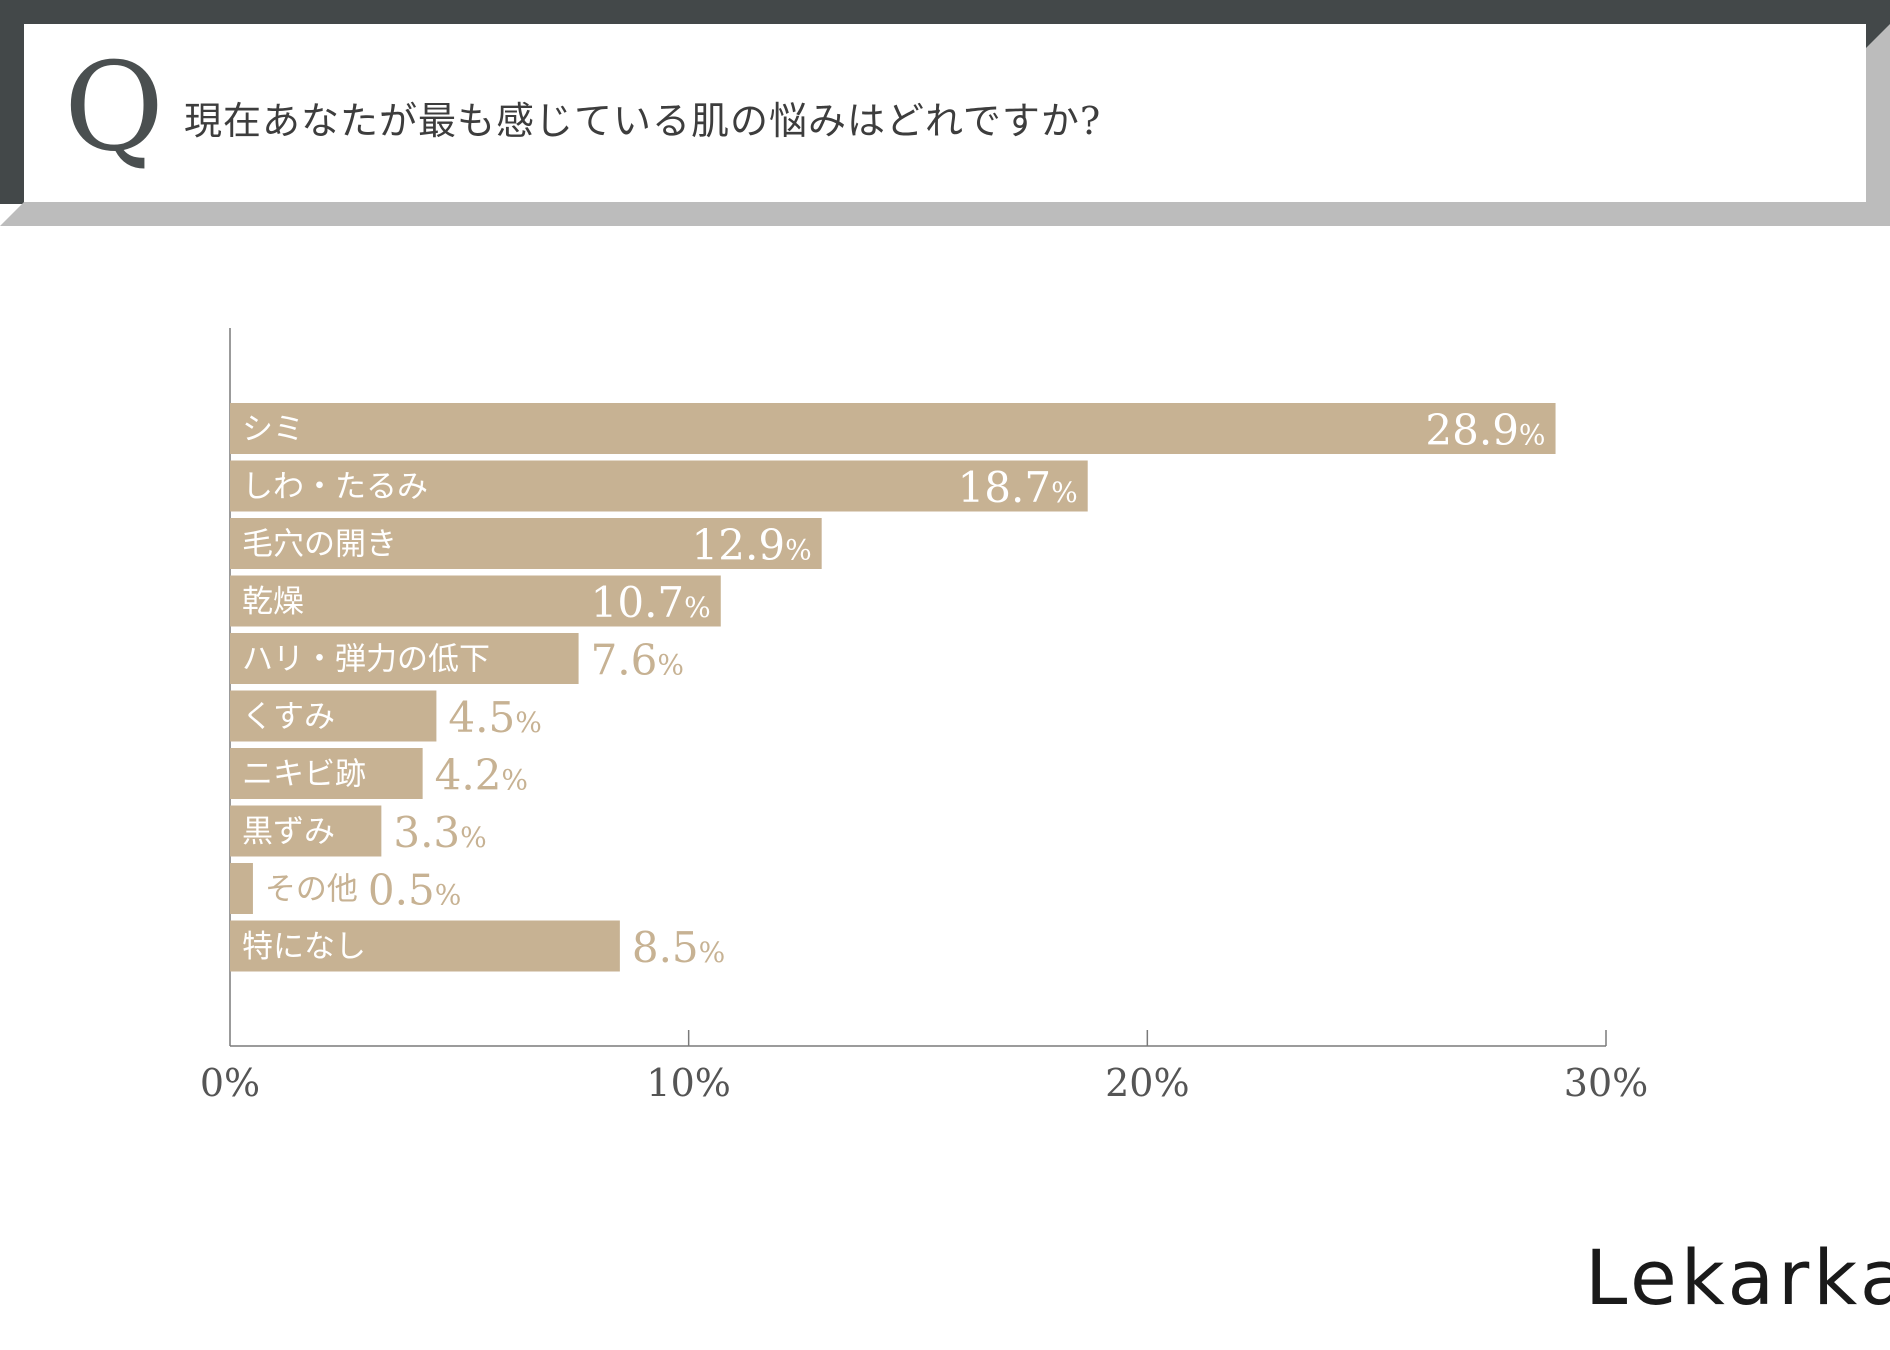  Describe the element at coordinates (945, 12) in the screenshot. I see `frame-top-border` at that location.